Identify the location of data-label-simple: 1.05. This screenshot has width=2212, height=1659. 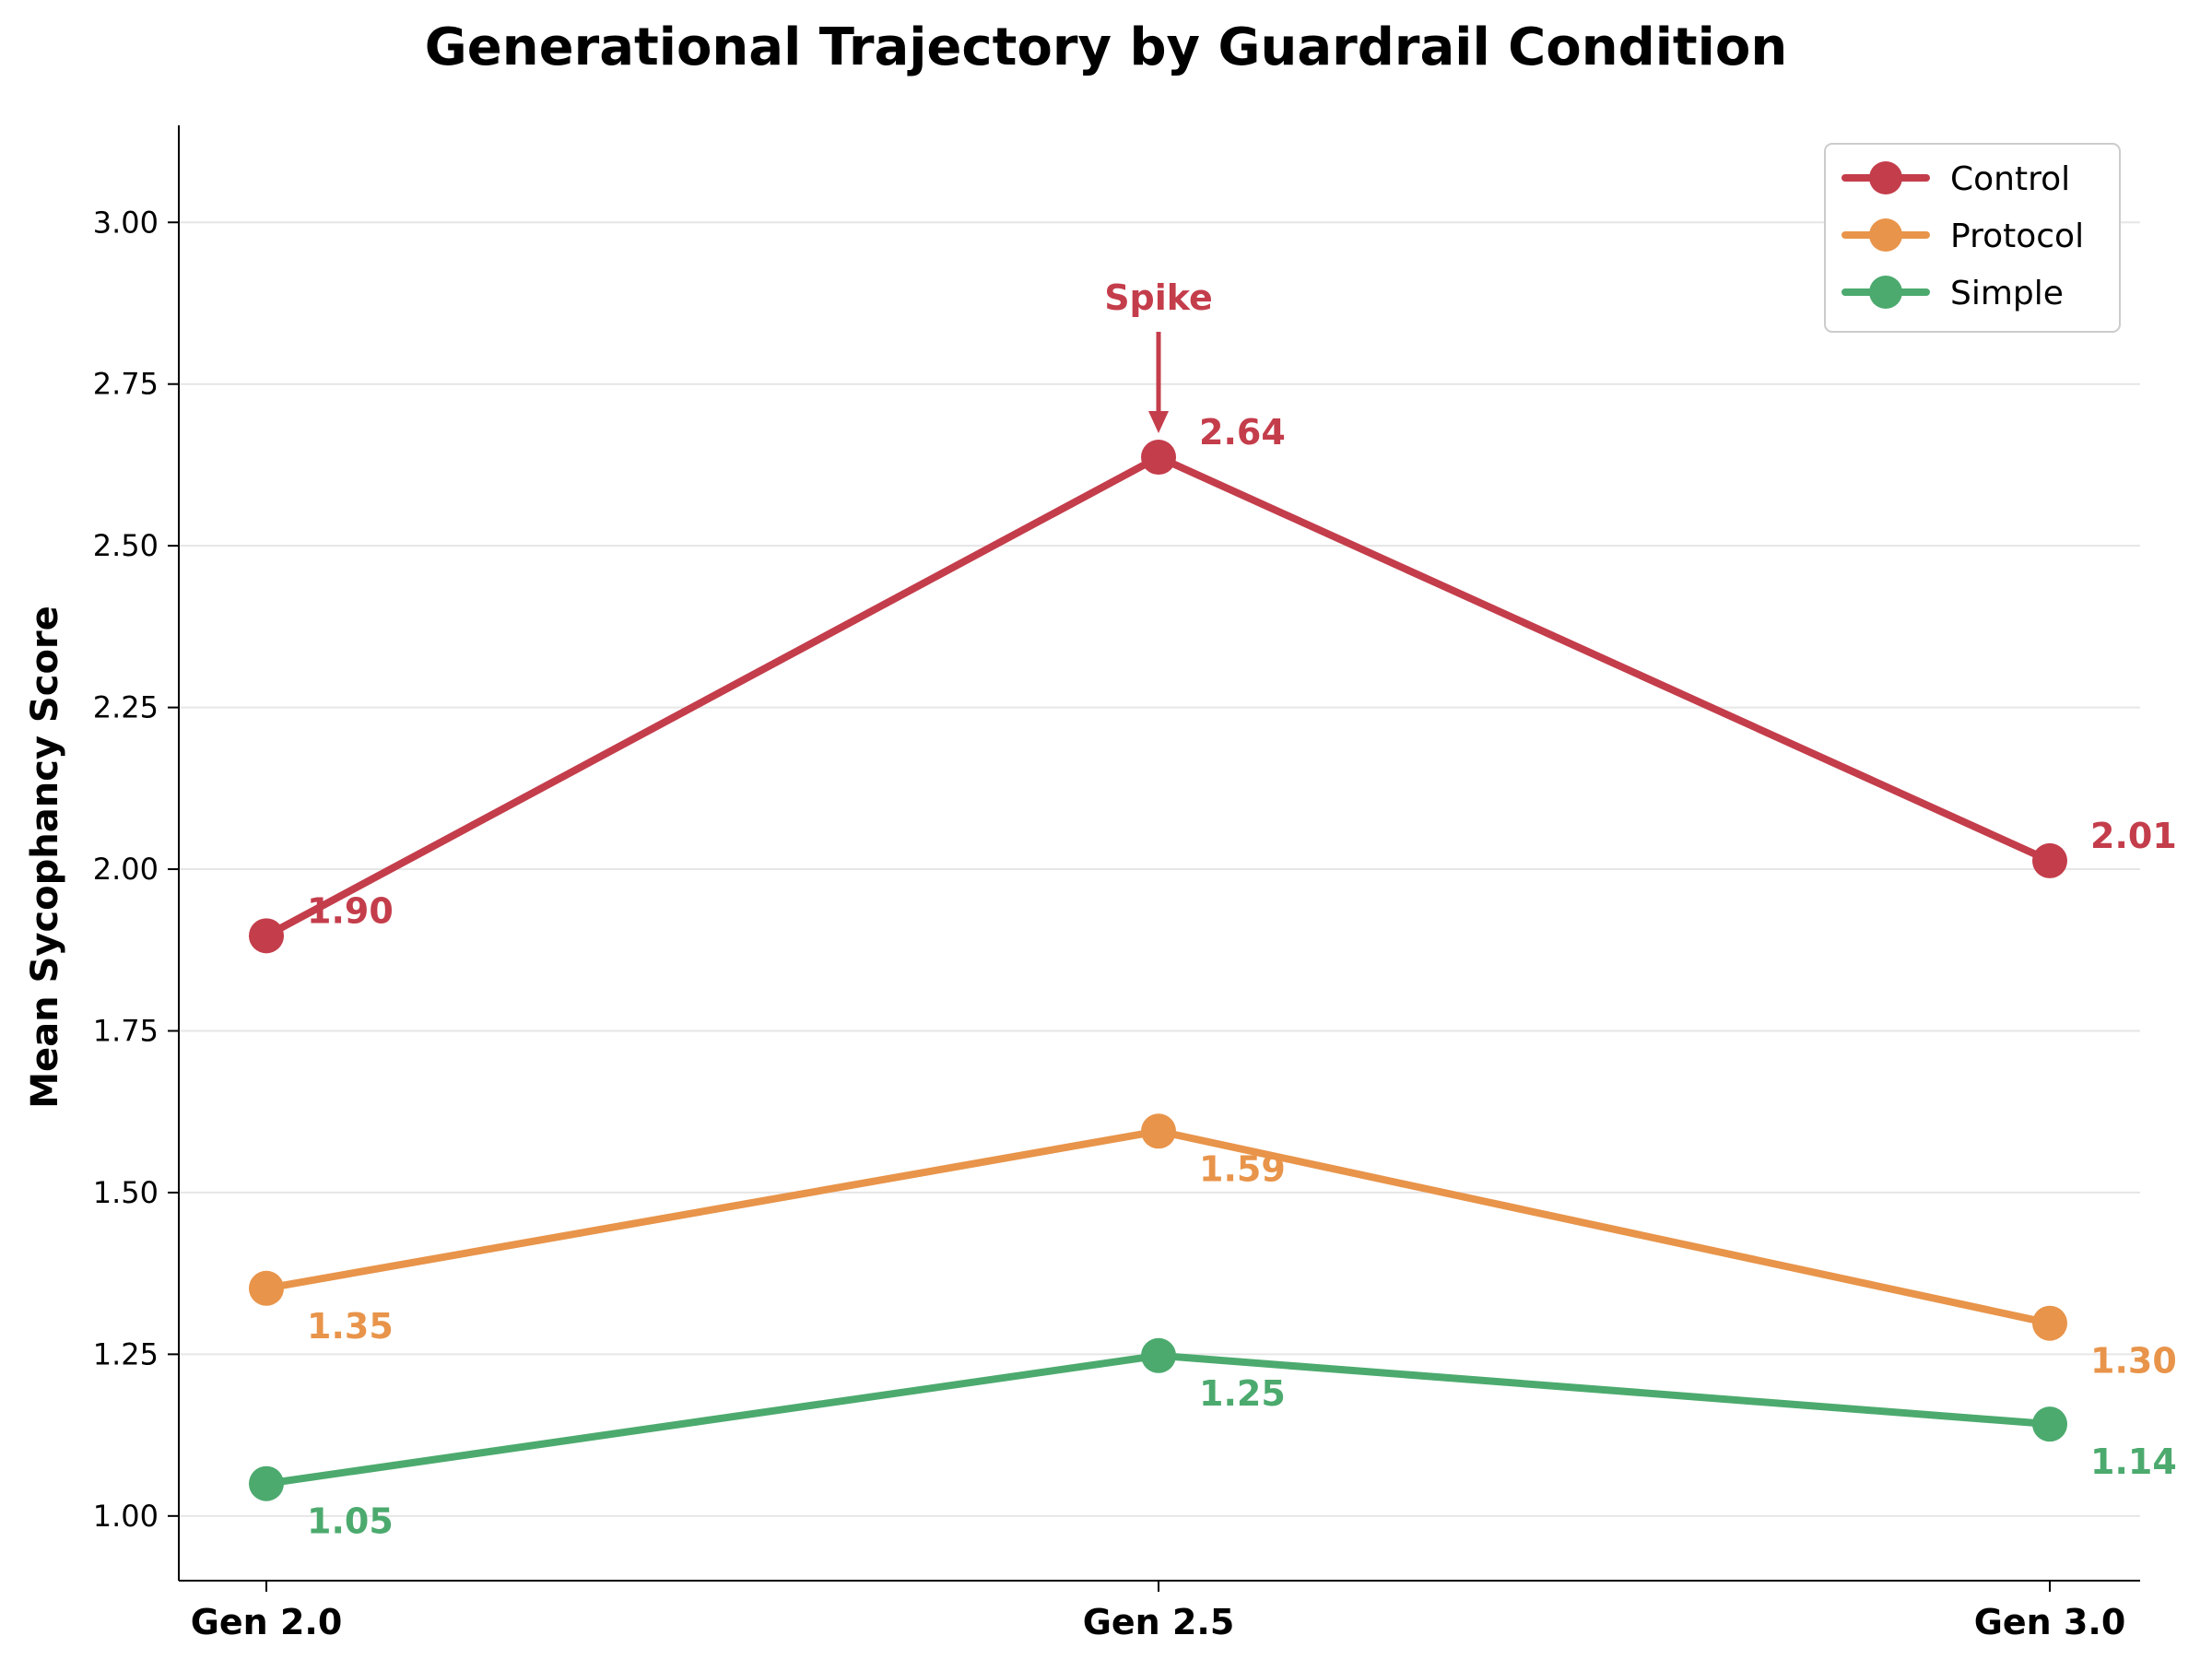
(350, 1521).